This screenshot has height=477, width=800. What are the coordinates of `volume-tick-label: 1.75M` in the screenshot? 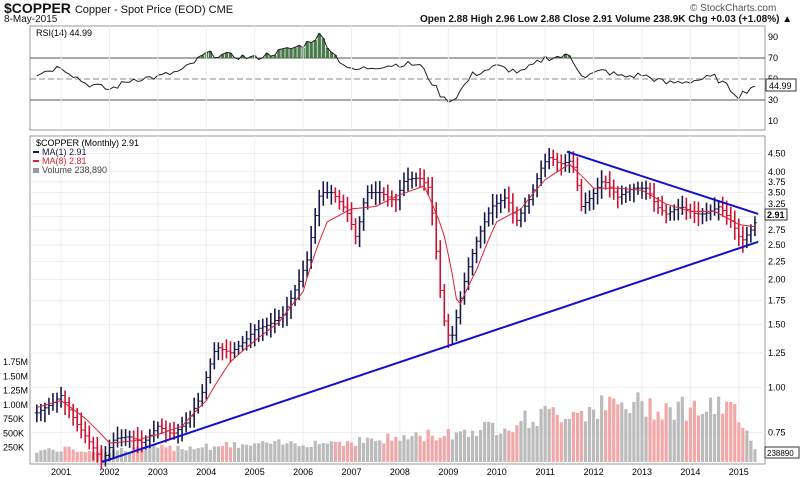 It's located at (15, 362).